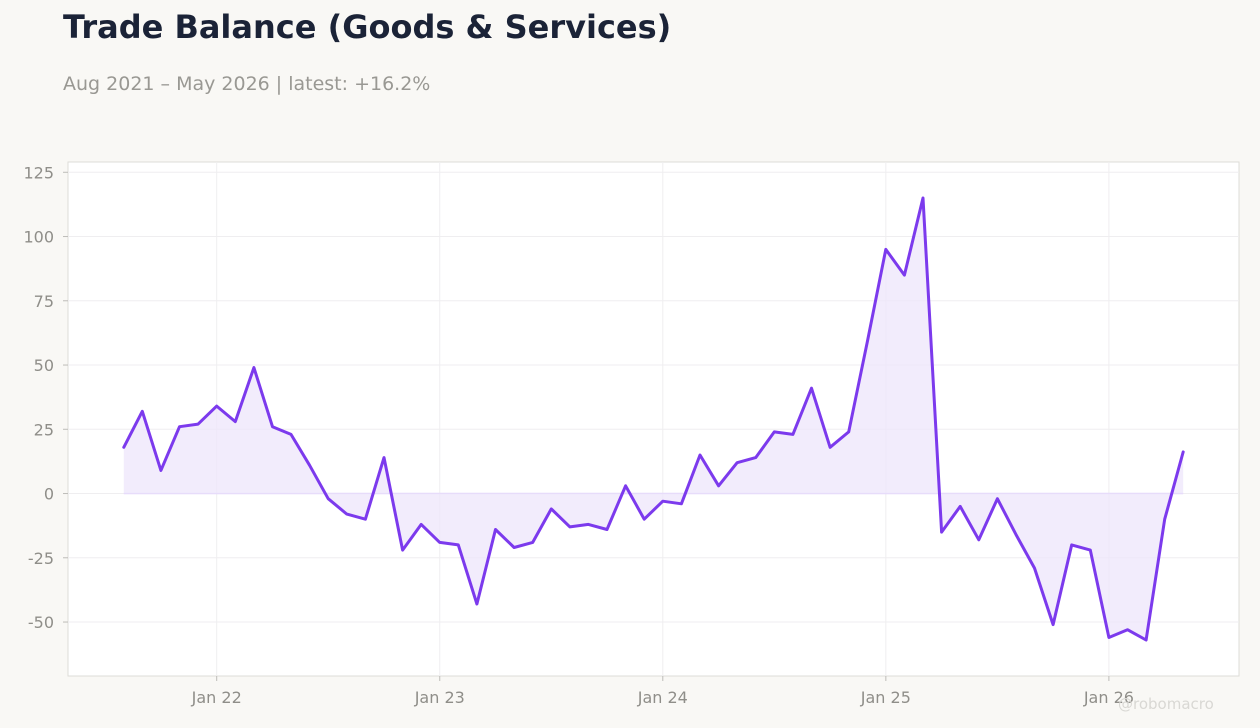  What do you see at coordinates (41, 558) in the screenshot?
I see `y-tick-label: -25` at bounding box center [41, 558].